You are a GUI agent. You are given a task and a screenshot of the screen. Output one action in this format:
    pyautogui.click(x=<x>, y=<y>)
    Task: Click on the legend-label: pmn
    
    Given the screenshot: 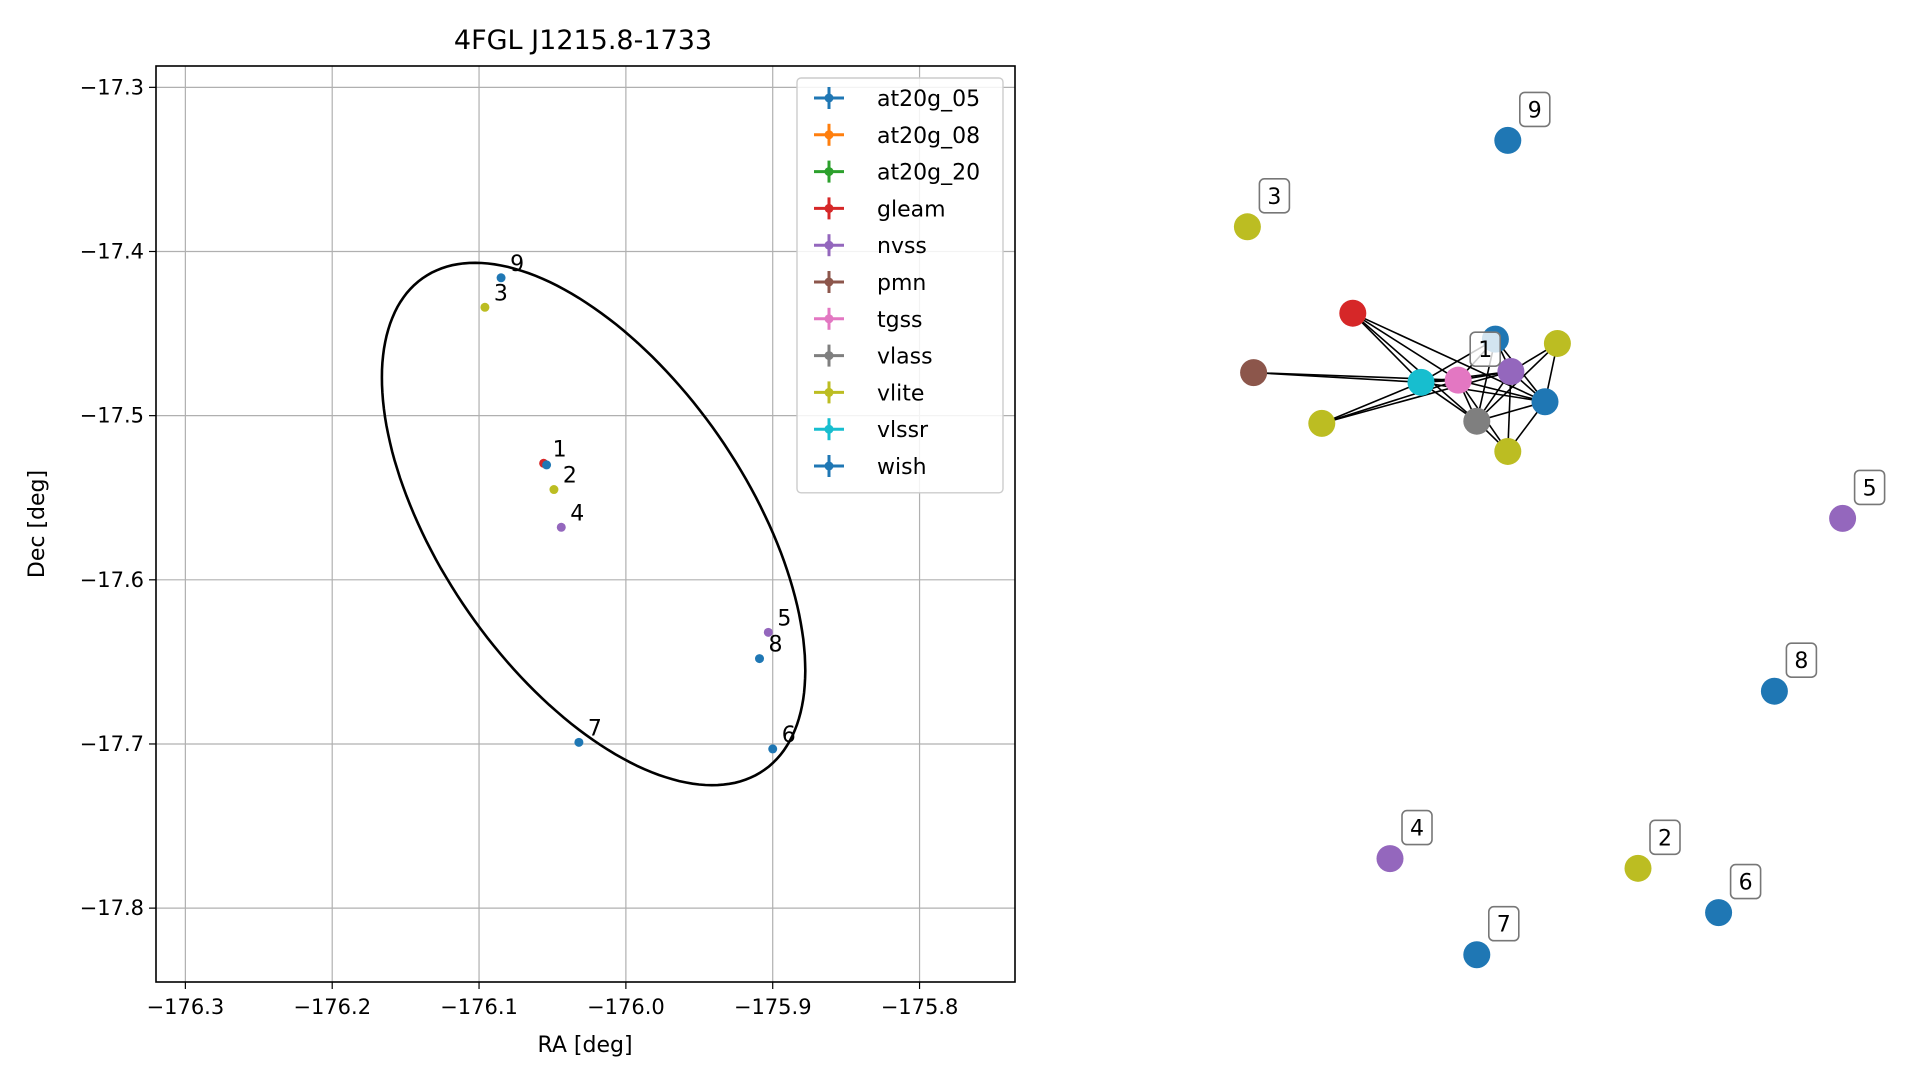 What is the action you would take?
    pyautogui.click(x=901, y=283)
    